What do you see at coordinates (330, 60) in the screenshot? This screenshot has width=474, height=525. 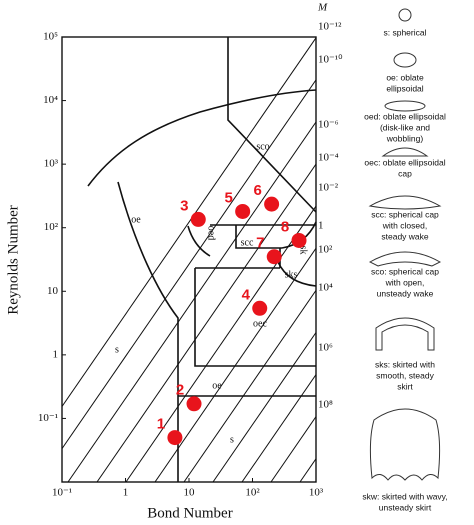 I see `m-label: 10⁻¹⁰` at bounding box center [330, 60].